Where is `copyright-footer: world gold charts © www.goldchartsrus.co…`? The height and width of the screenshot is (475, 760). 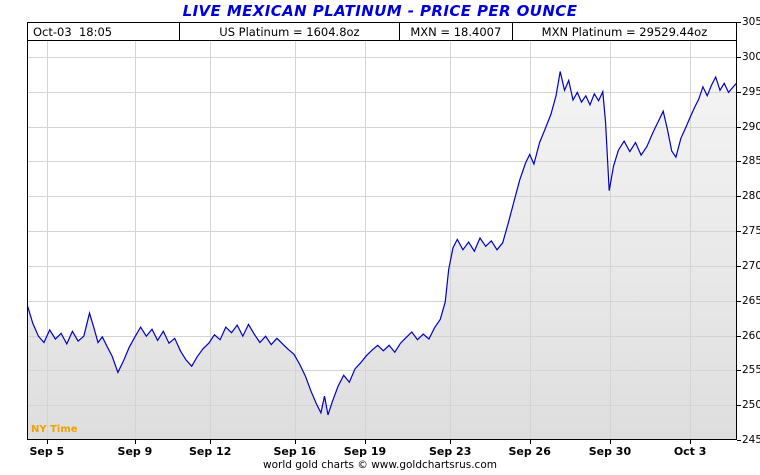 copyright-footer: world gold charts © www.goldchartsrus.co… is located at coordinates (380, 465).